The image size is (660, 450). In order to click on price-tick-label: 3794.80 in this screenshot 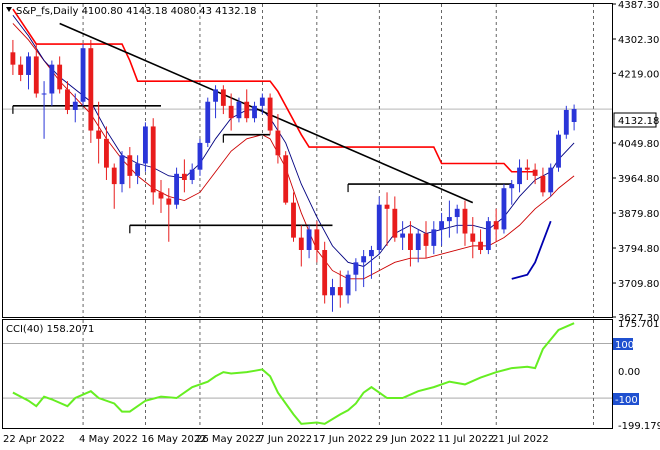, I will do `click(638, 249)`.